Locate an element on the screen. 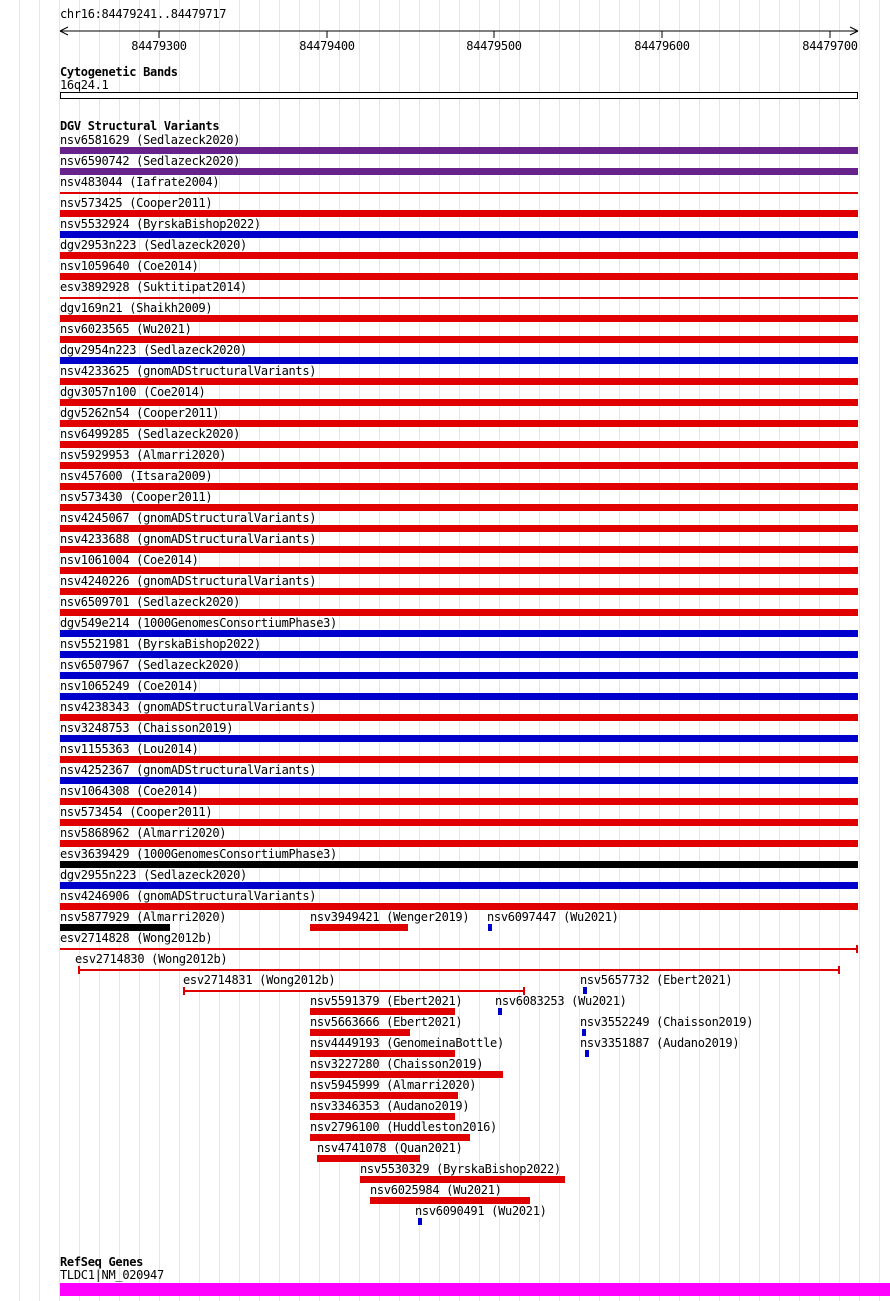  variant-label: nsv5945999 (Almarri2020) is located at coordinates (393, 1085).